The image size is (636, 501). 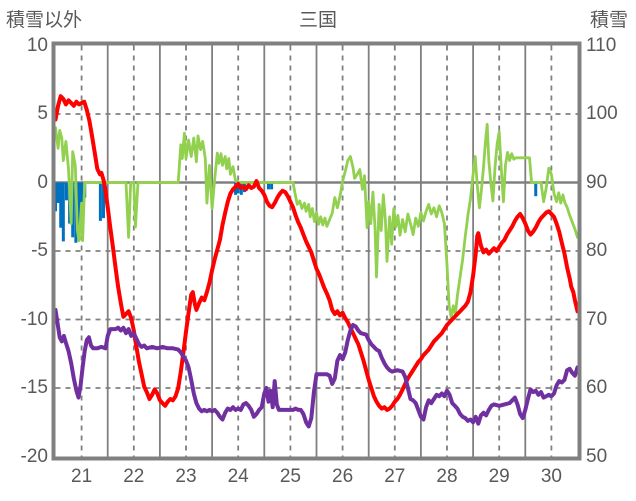 What do you see at coordinates (42, 182) in the screenshot?
I see `y-left-tick-label: 0` at bounding box center [42, 182].